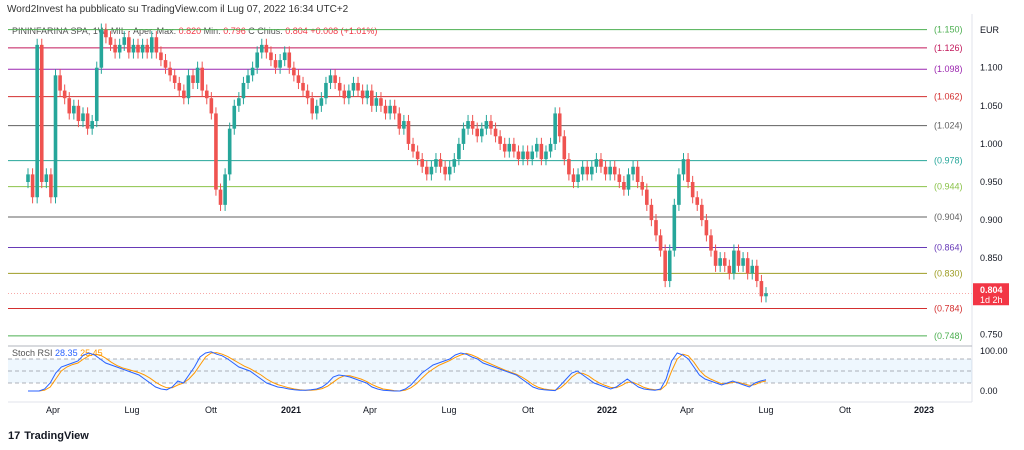 This screenshot has height=450, width=1024. What do you see at coordinates (14, 436) in the screenshot?
I see `tradingview-mark-icon: 17` at bounding box center [14, 436].